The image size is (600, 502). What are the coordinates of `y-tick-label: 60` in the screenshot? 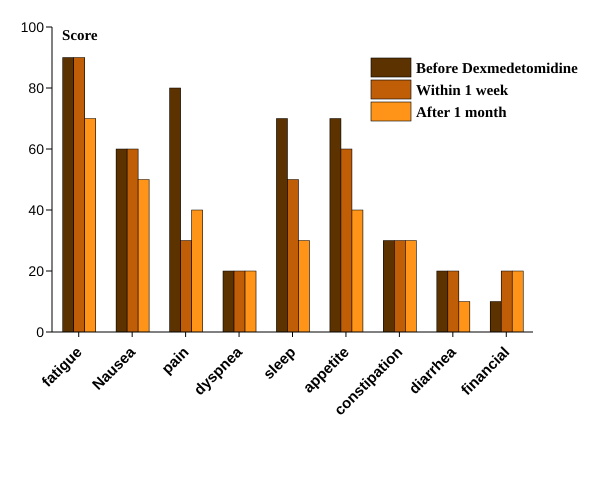 It's located at (36, 148).